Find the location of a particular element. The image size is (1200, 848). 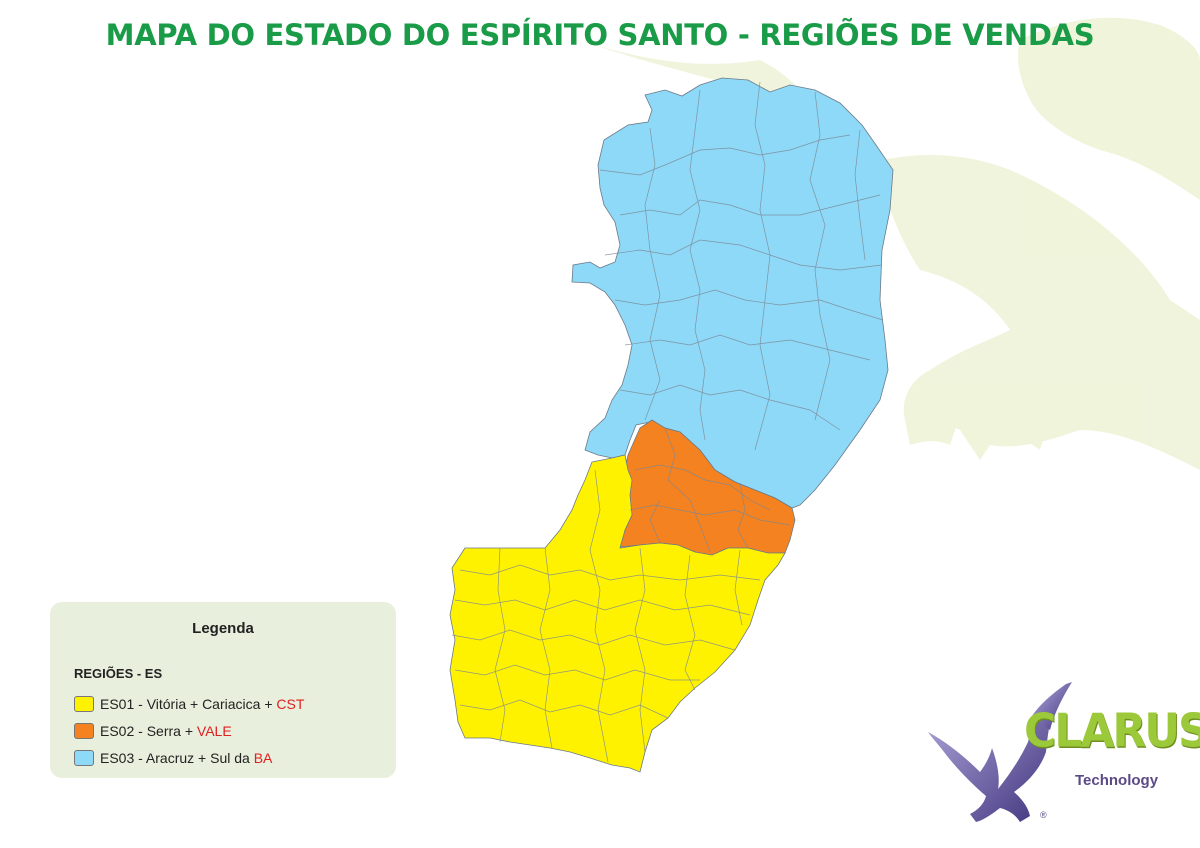

logo-tagline: Technology is located at coordinates (1117, 780).